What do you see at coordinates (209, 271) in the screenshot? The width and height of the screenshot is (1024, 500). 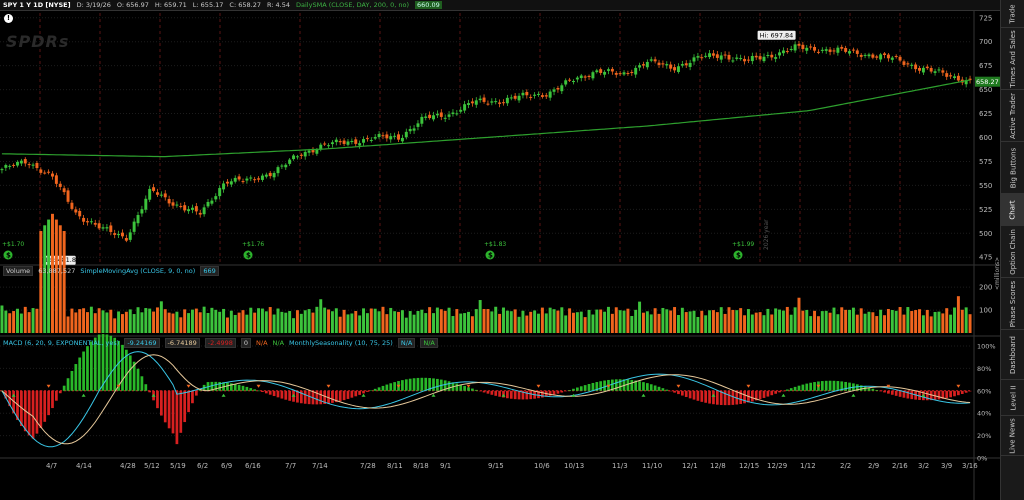 I see `volume-sma-value: 669` at bounding box center [209, 271].